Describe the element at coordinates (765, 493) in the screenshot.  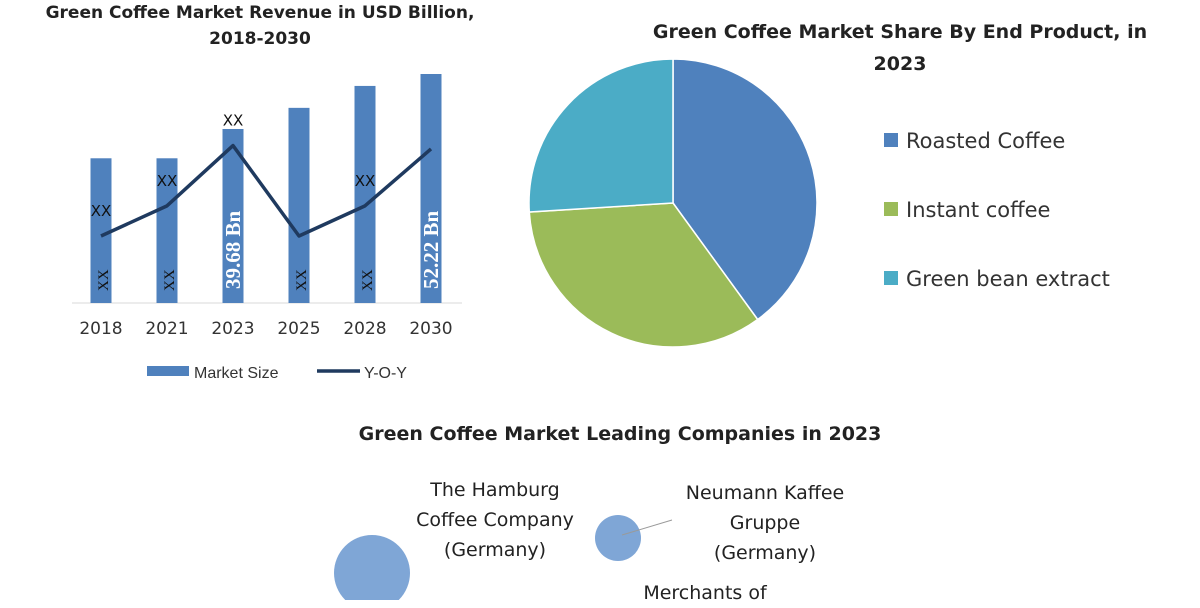
I see `company-neumann-line1: Neumann Kaffee` at that location.